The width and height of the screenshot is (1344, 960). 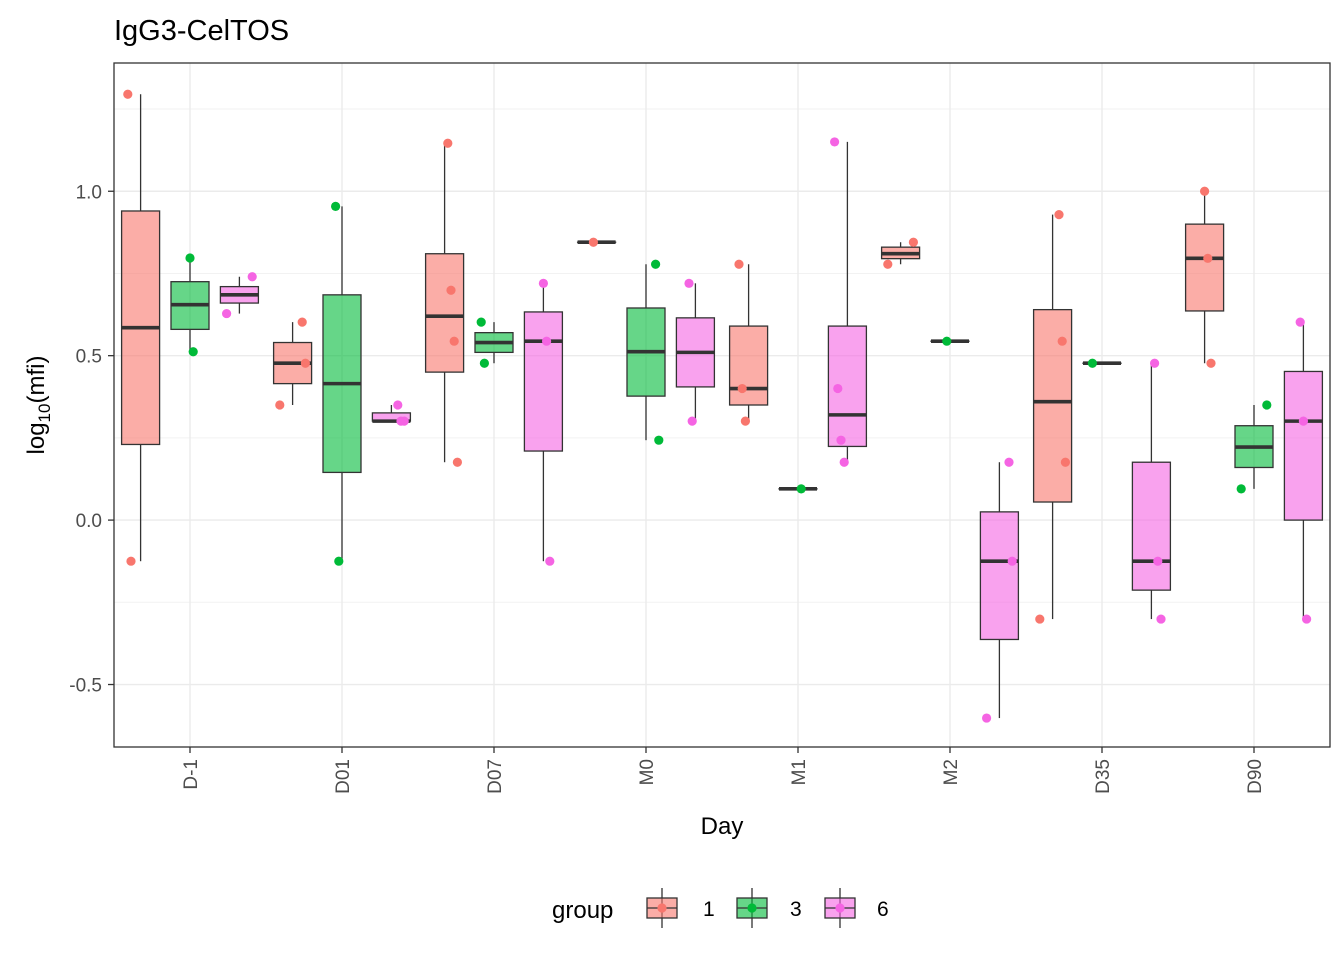 I want to click on x-tick-label: D90, so click(x=1255, y=776).